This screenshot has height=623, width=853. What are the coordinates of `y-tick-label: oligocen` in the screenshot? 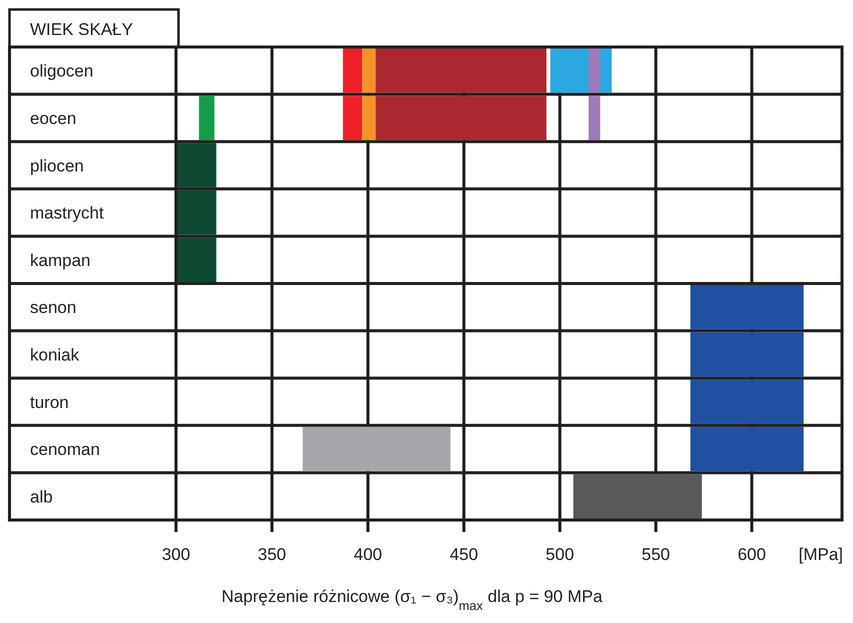 It's located at (62, 71).